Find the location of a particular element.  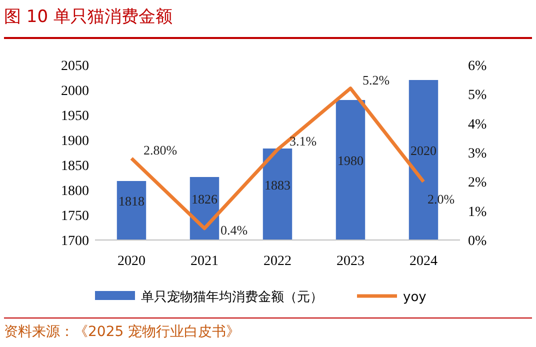

y2-tick-label: 6% is located at coordinates (477, 66).